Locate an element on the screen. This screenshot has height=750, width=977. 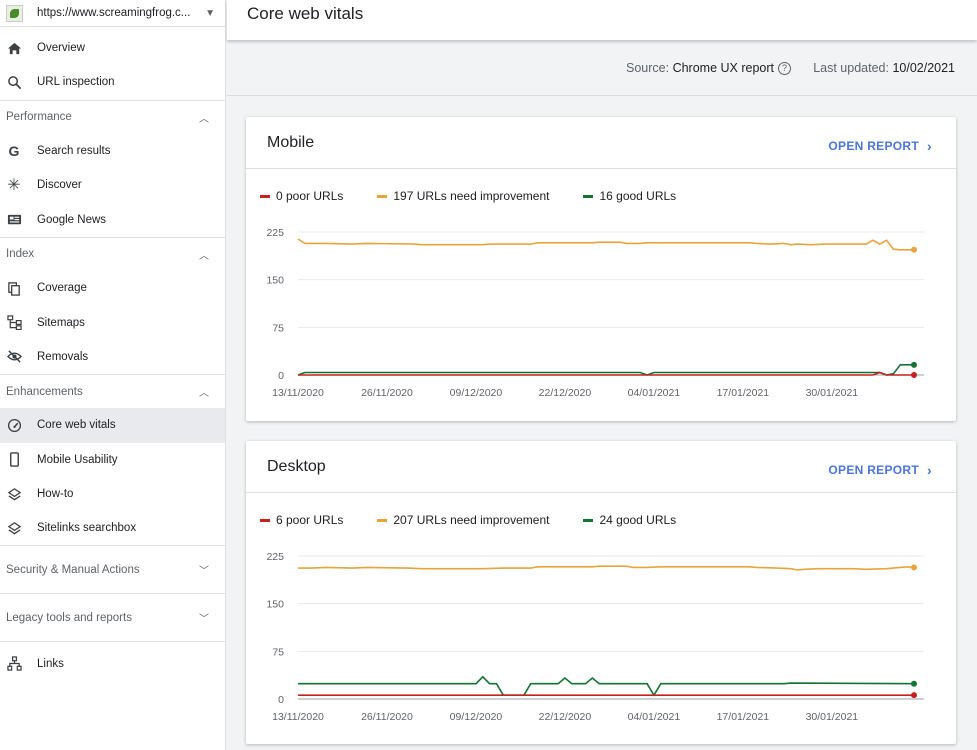
sidebar-item-google-news: Google News is located at coordinates (112, 219).